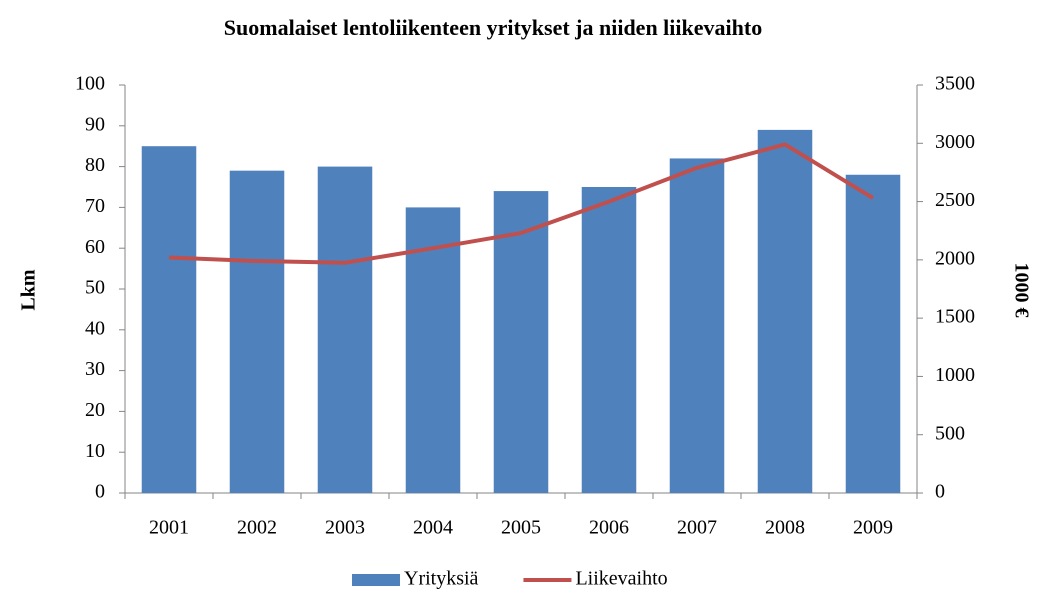 Image resolution: width=1041 pixels, height=595 pixels. What do you see at coordinates (169, 528) in the screenshot?
I see `x-tick-label: 2001` at bounding box center [169, 528].